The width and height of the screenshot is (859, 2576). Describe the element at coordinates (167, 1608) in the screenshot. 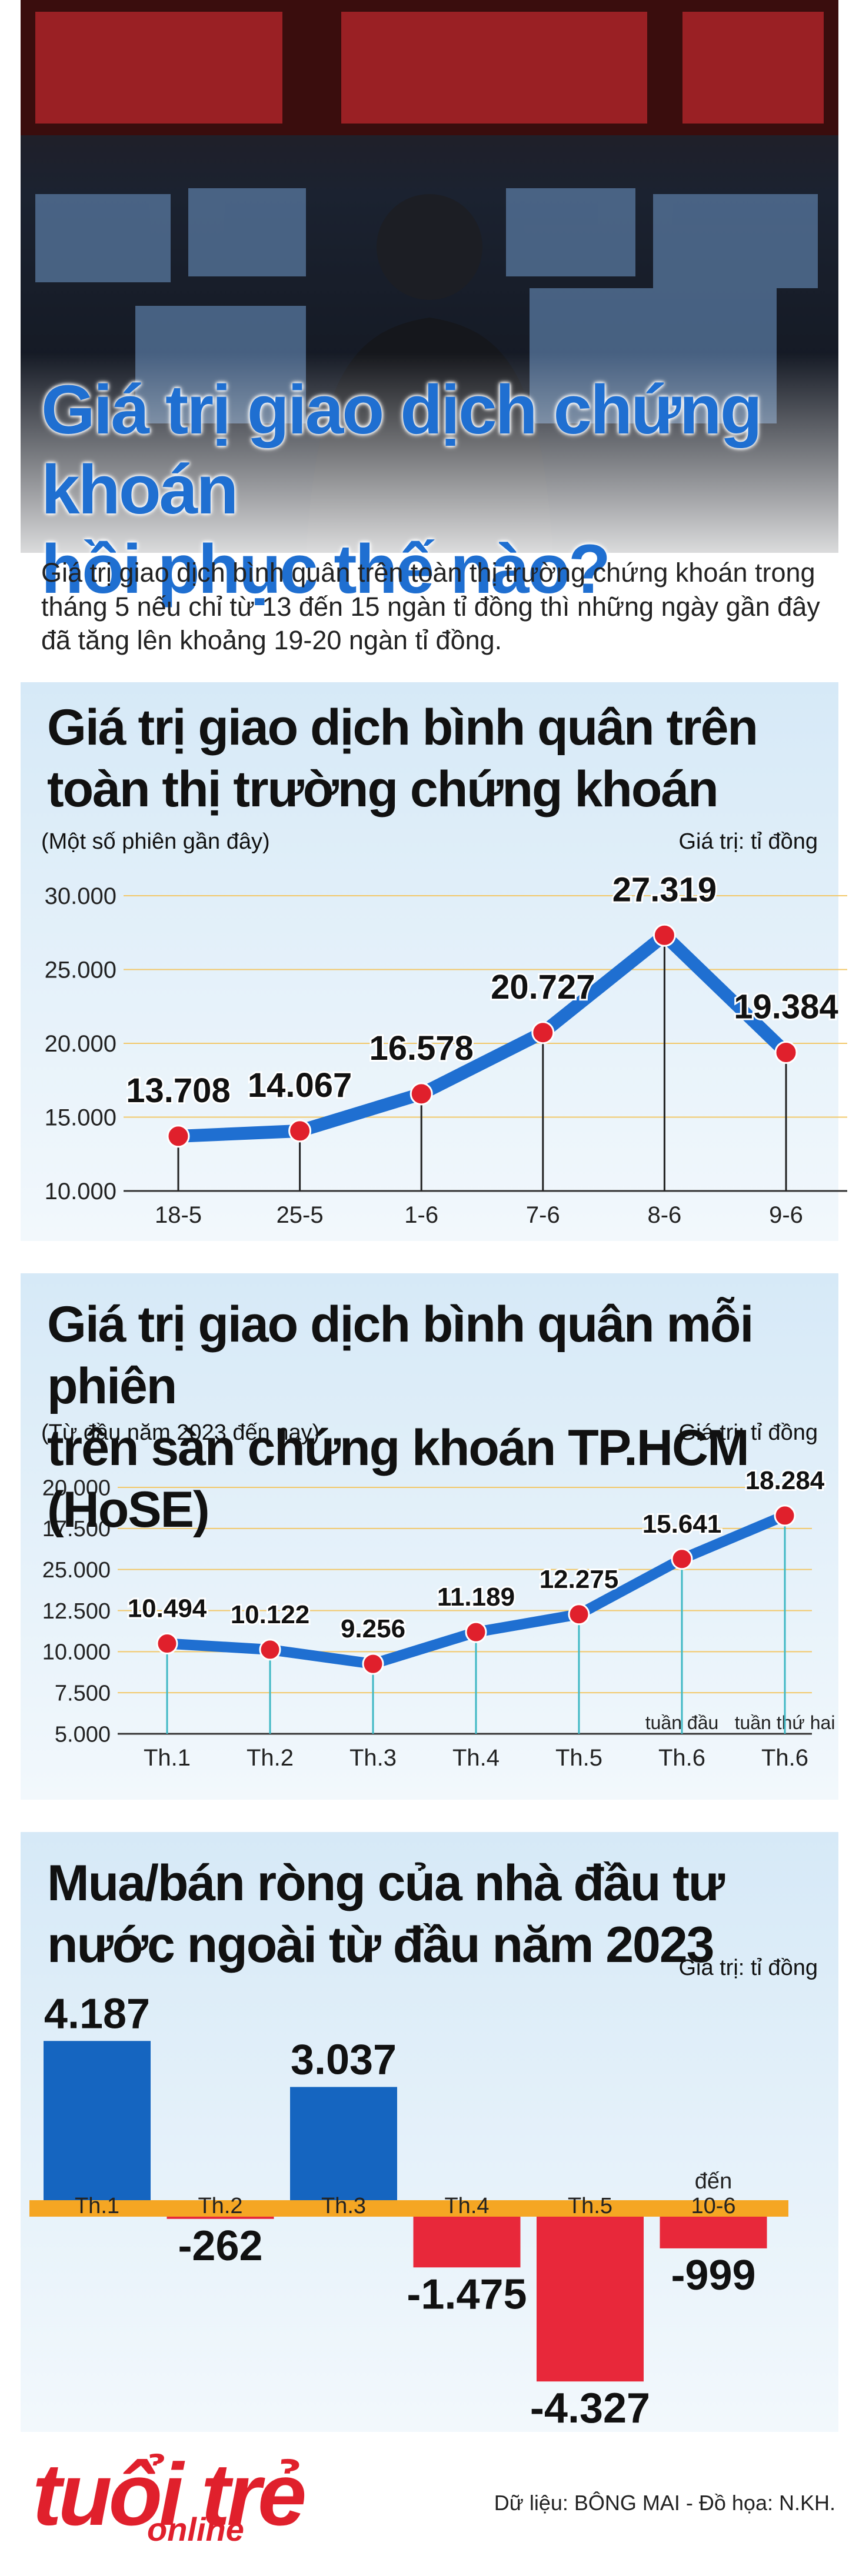

I see `value-label: 10.494` at that location.